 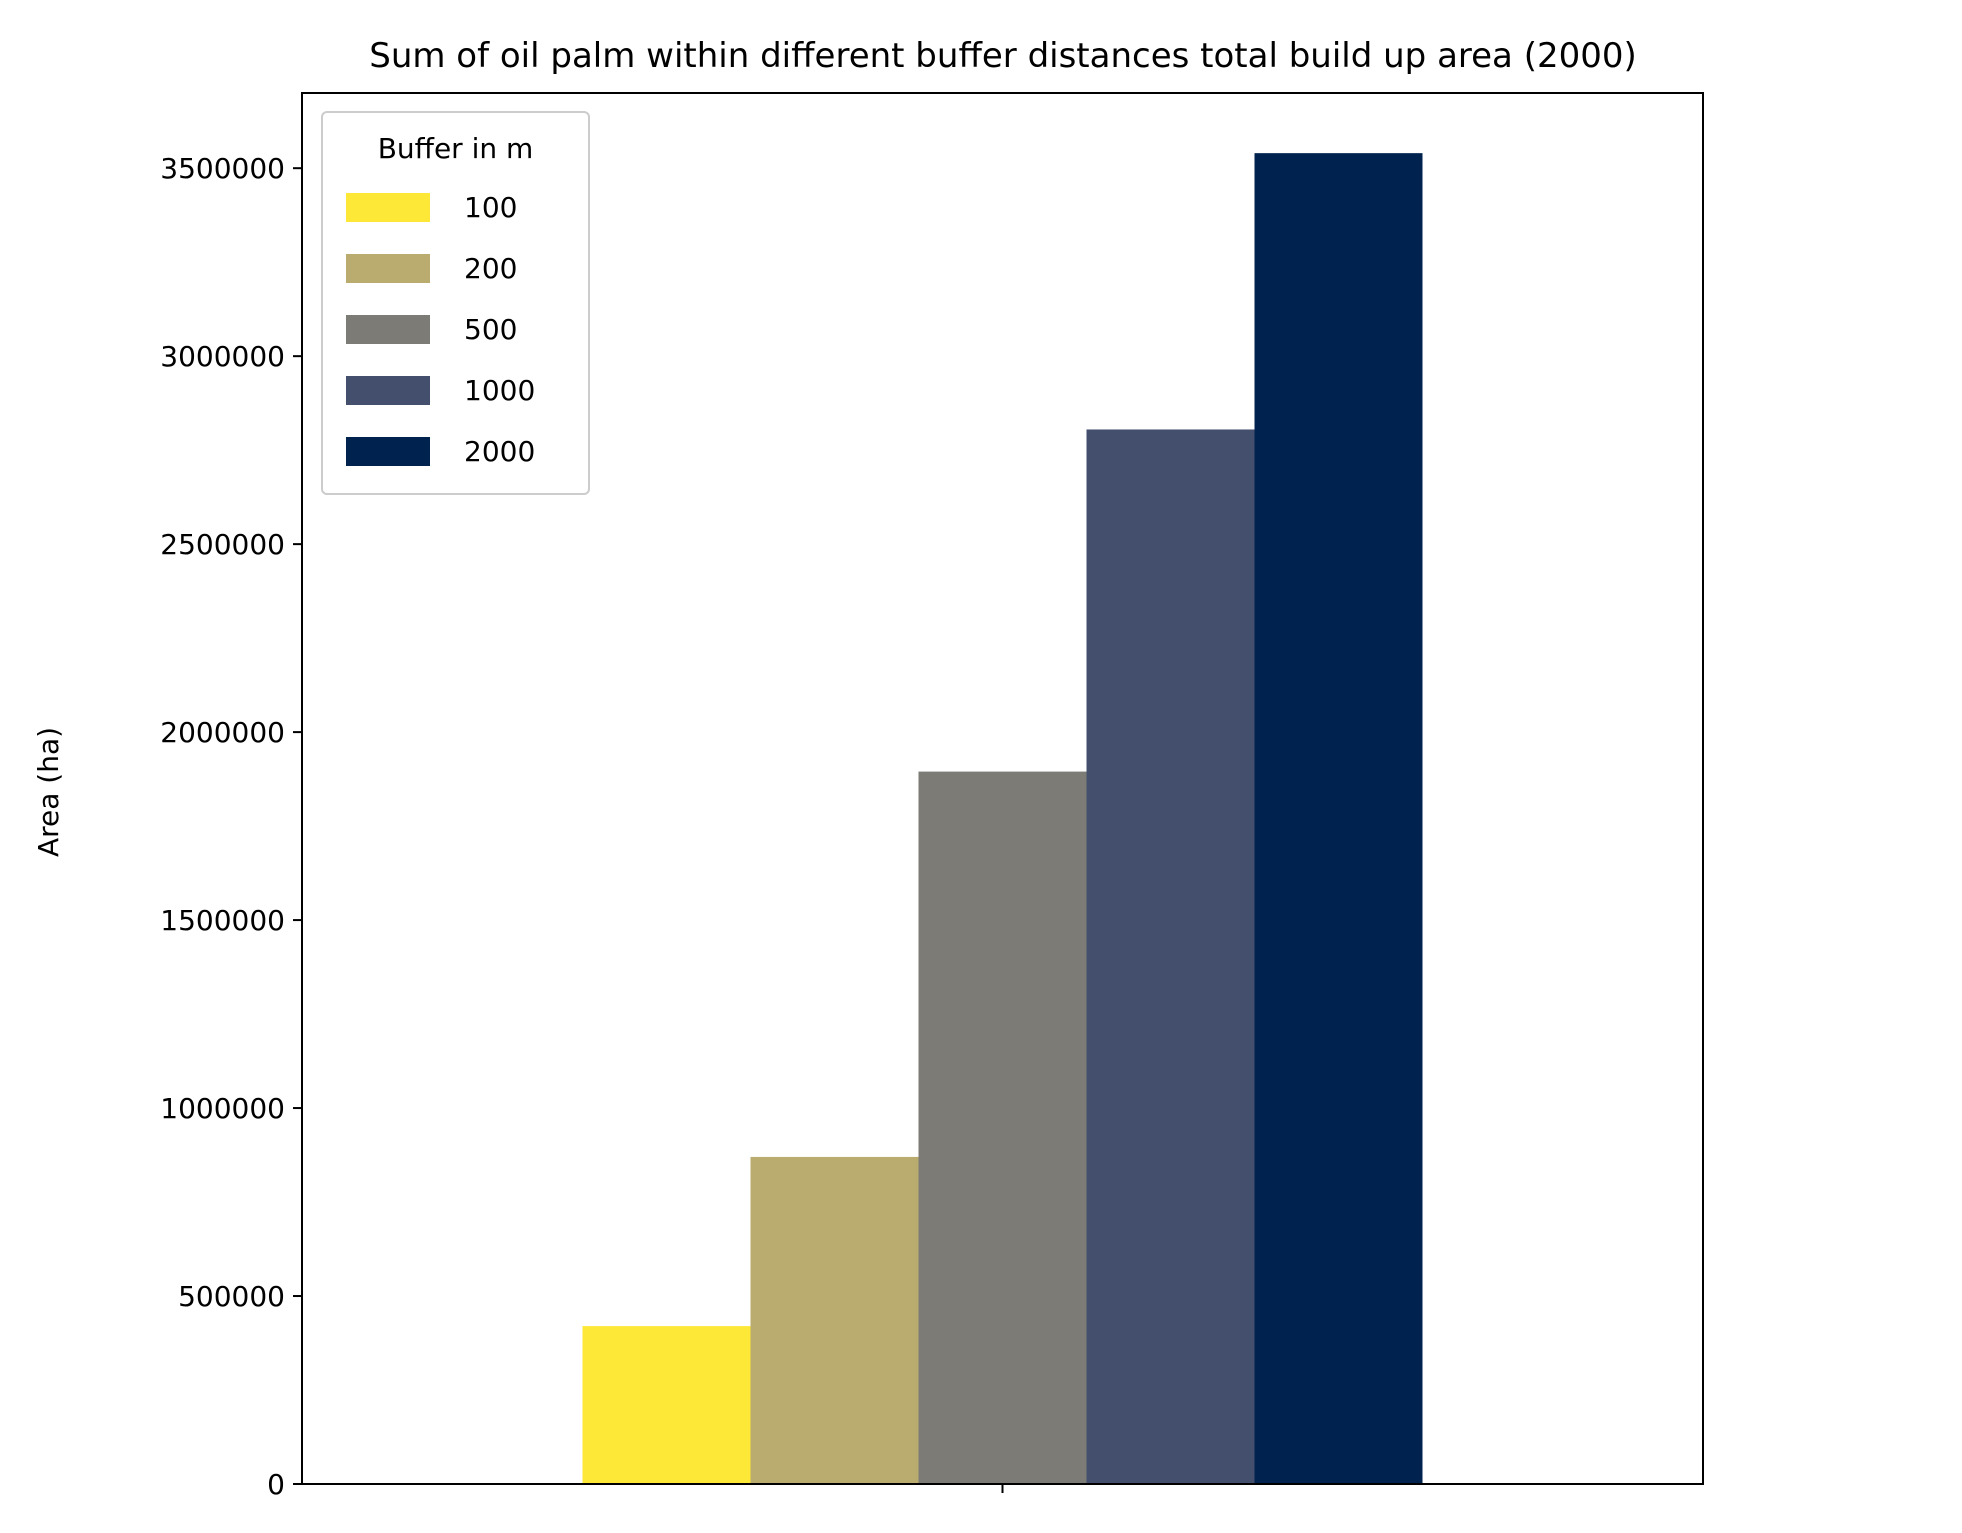 What do you see at coordinates (222, 732) in the screenshot?
I see `y-tick-label: 2000000` at bounding box center [222, 732].